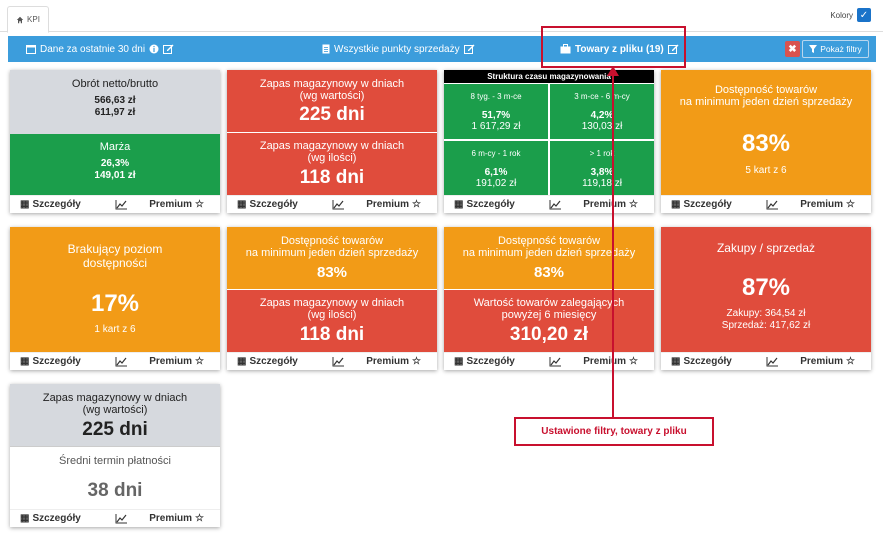  I want to click on clear-filters-button: ✖, so click(792, 49).